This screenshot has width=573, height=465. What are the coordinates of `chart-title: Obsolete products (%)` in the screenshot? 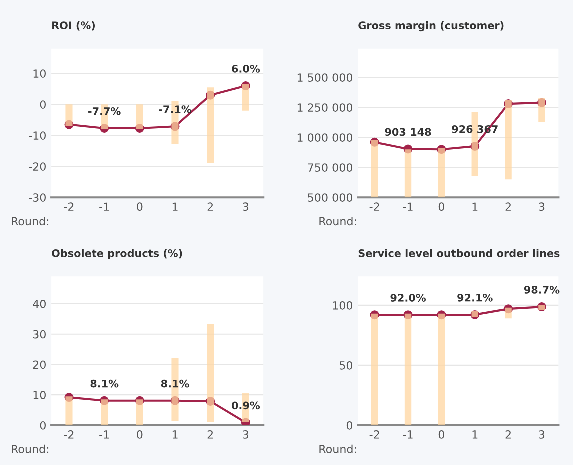 It's located at (117, 254).